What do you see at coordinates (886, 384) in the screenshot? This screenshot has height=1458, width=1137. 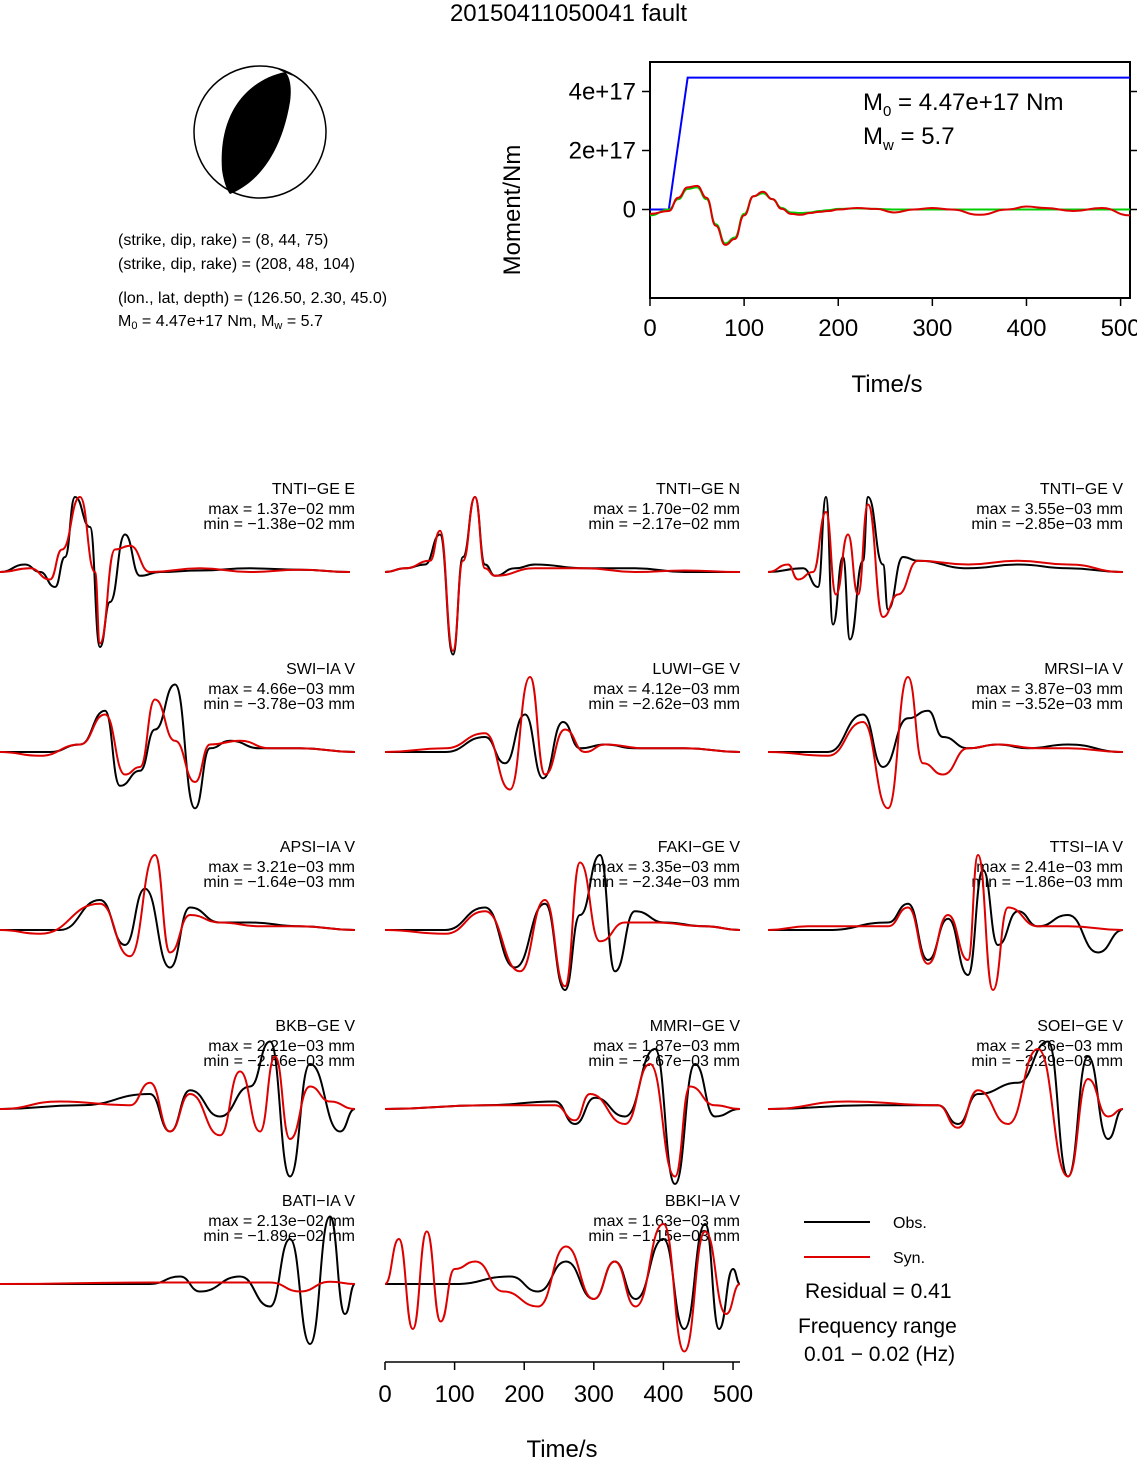 I see `moment-x-axis-label: Time/s` at bounding box center [886, 384].